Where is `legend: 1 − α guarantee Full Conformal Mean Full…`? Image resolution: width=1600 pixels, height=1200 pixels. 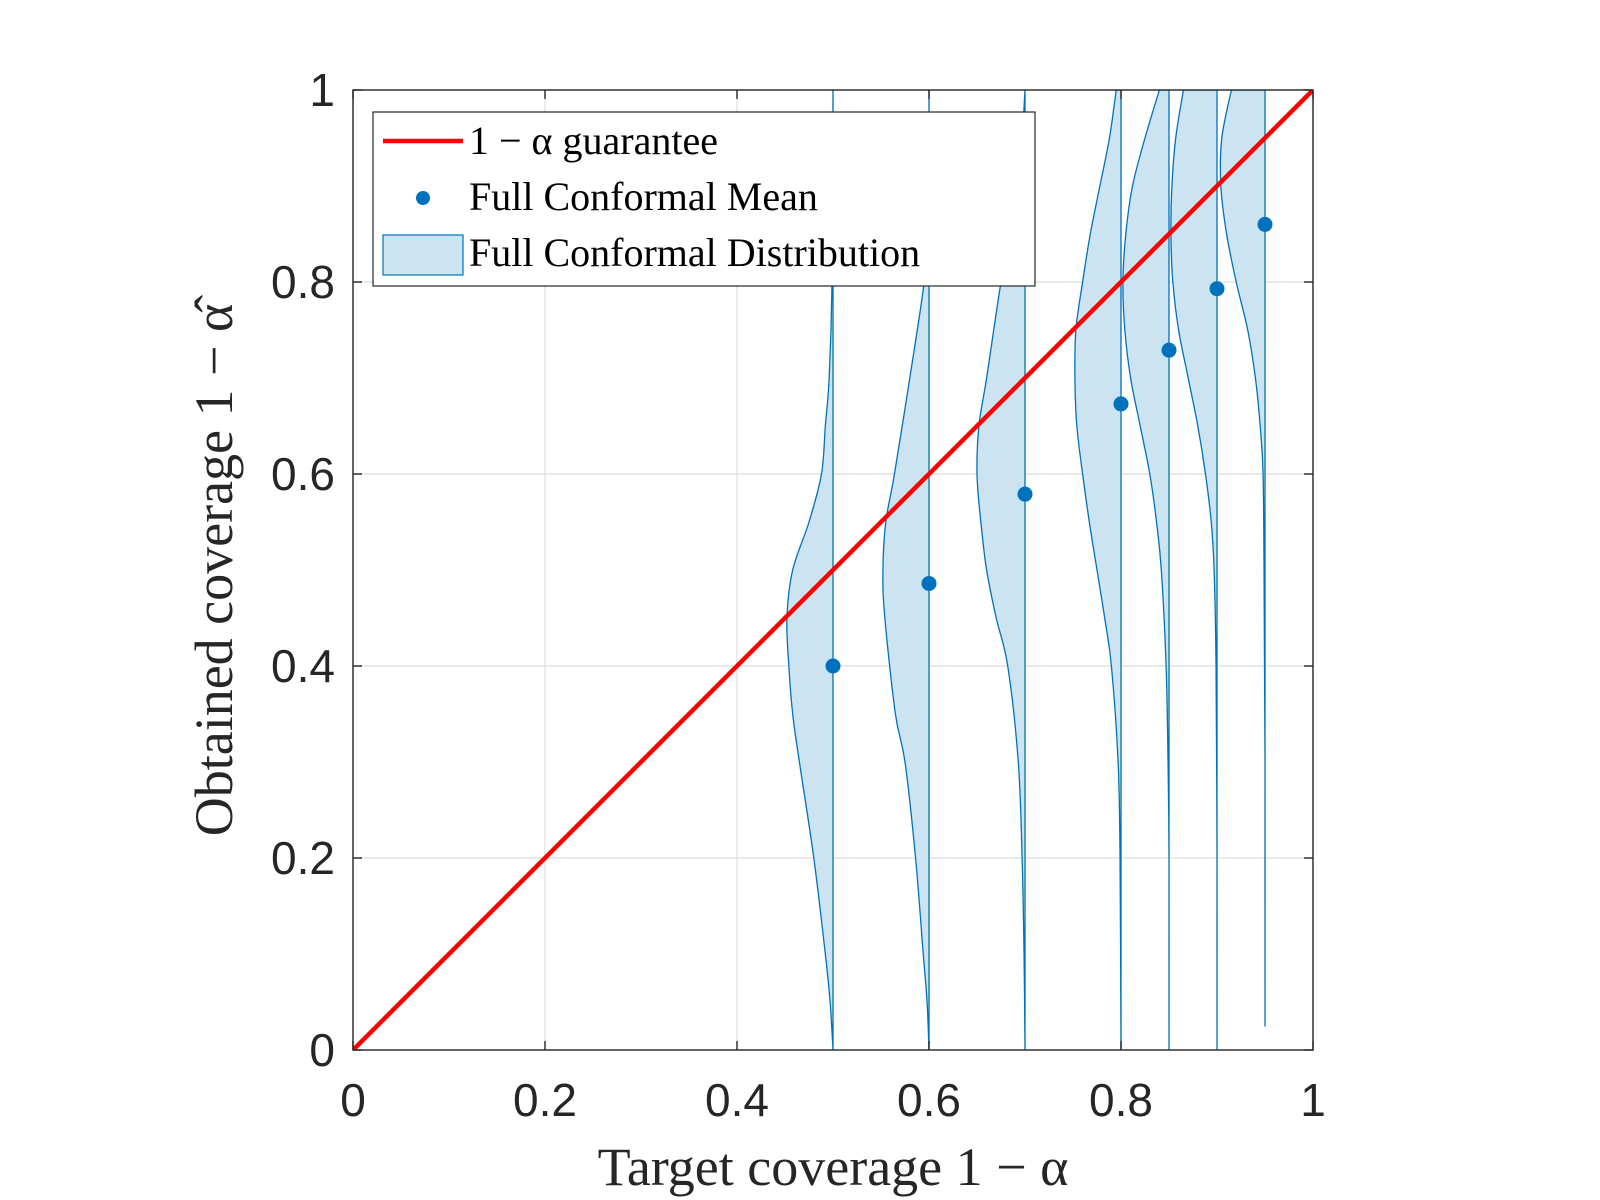 legend: 1 − α guarantee Full Conformal Mean Full… is located at coordinates (704, 199).